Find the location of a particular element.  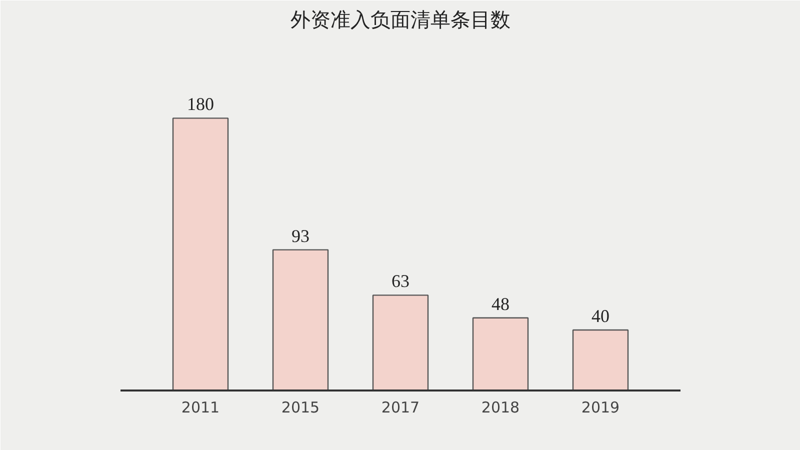

x-tick-label: 2017 is located at coordinates (400, 407).